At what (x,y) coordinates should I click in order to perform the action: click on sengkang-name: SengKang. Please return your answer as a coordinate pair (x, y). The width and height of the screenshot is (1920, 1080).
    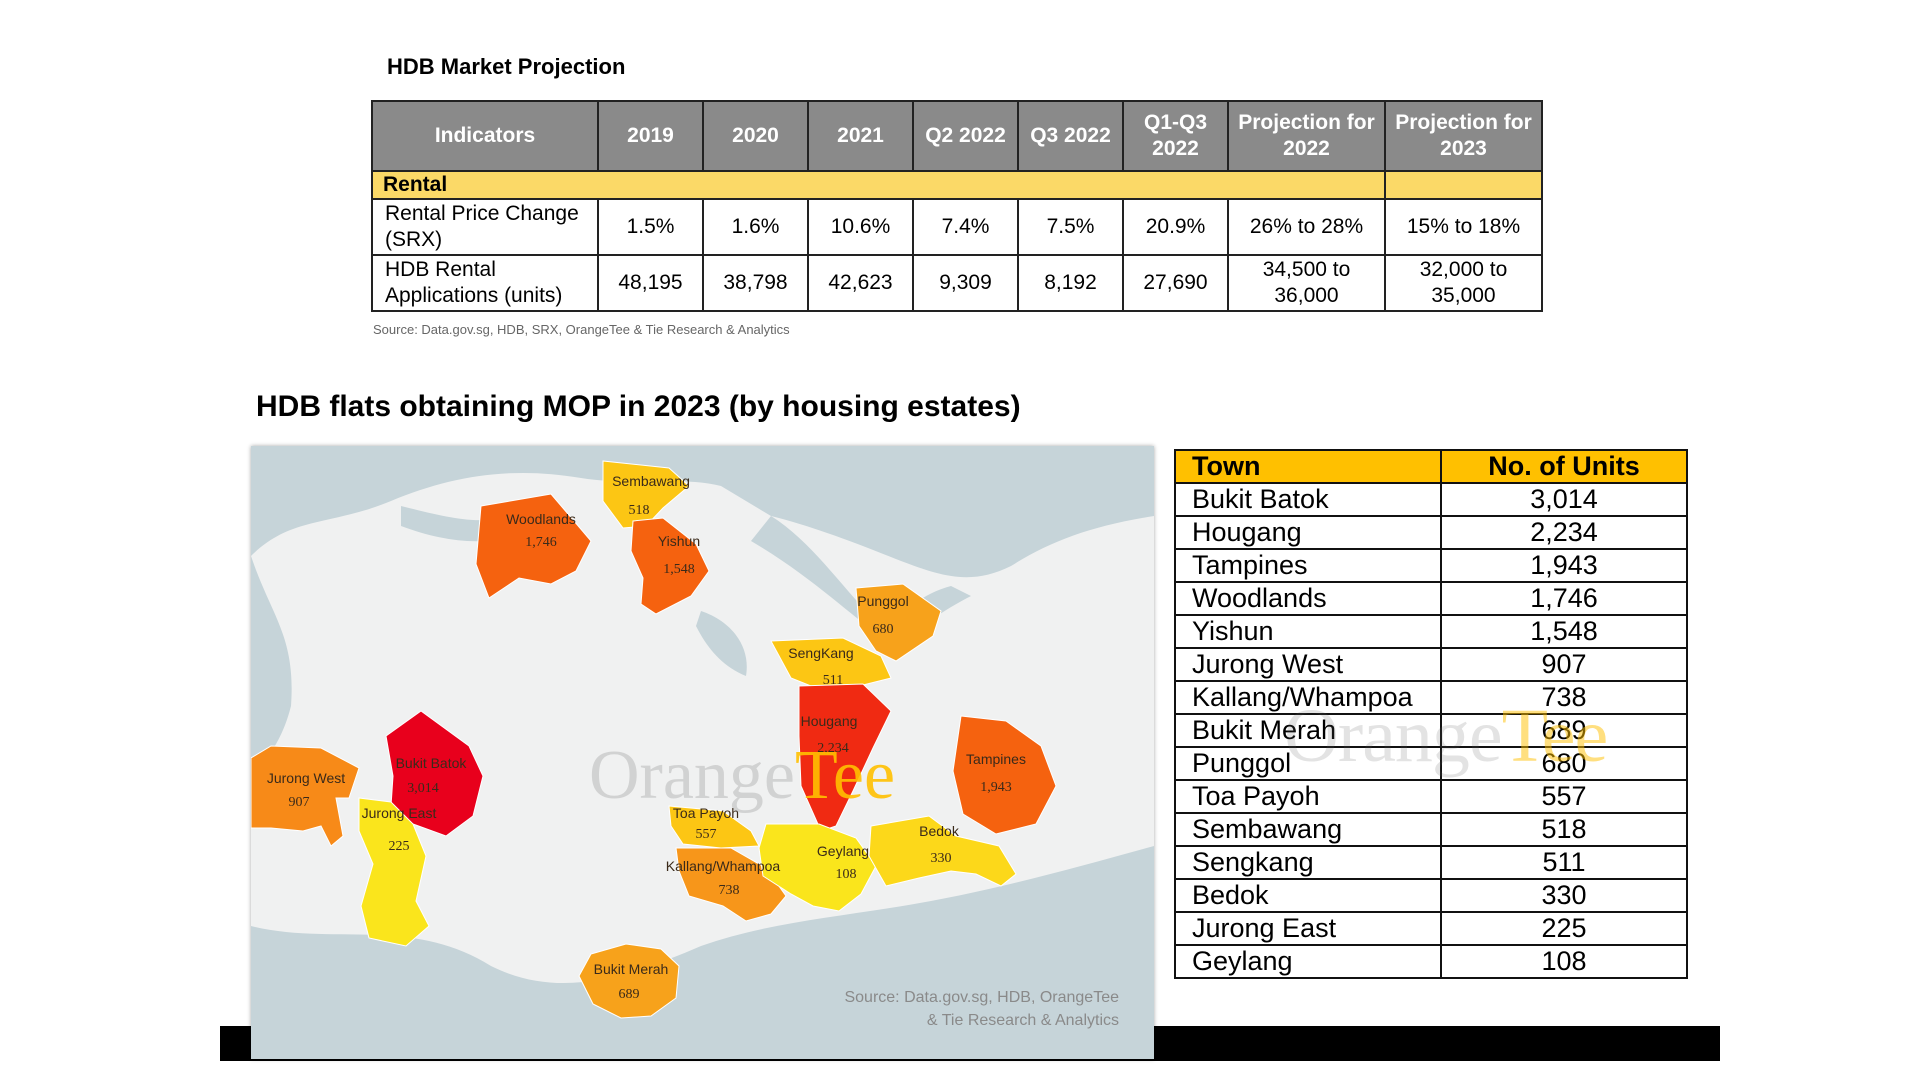
    Looking at the image, I should click on (820, 653).